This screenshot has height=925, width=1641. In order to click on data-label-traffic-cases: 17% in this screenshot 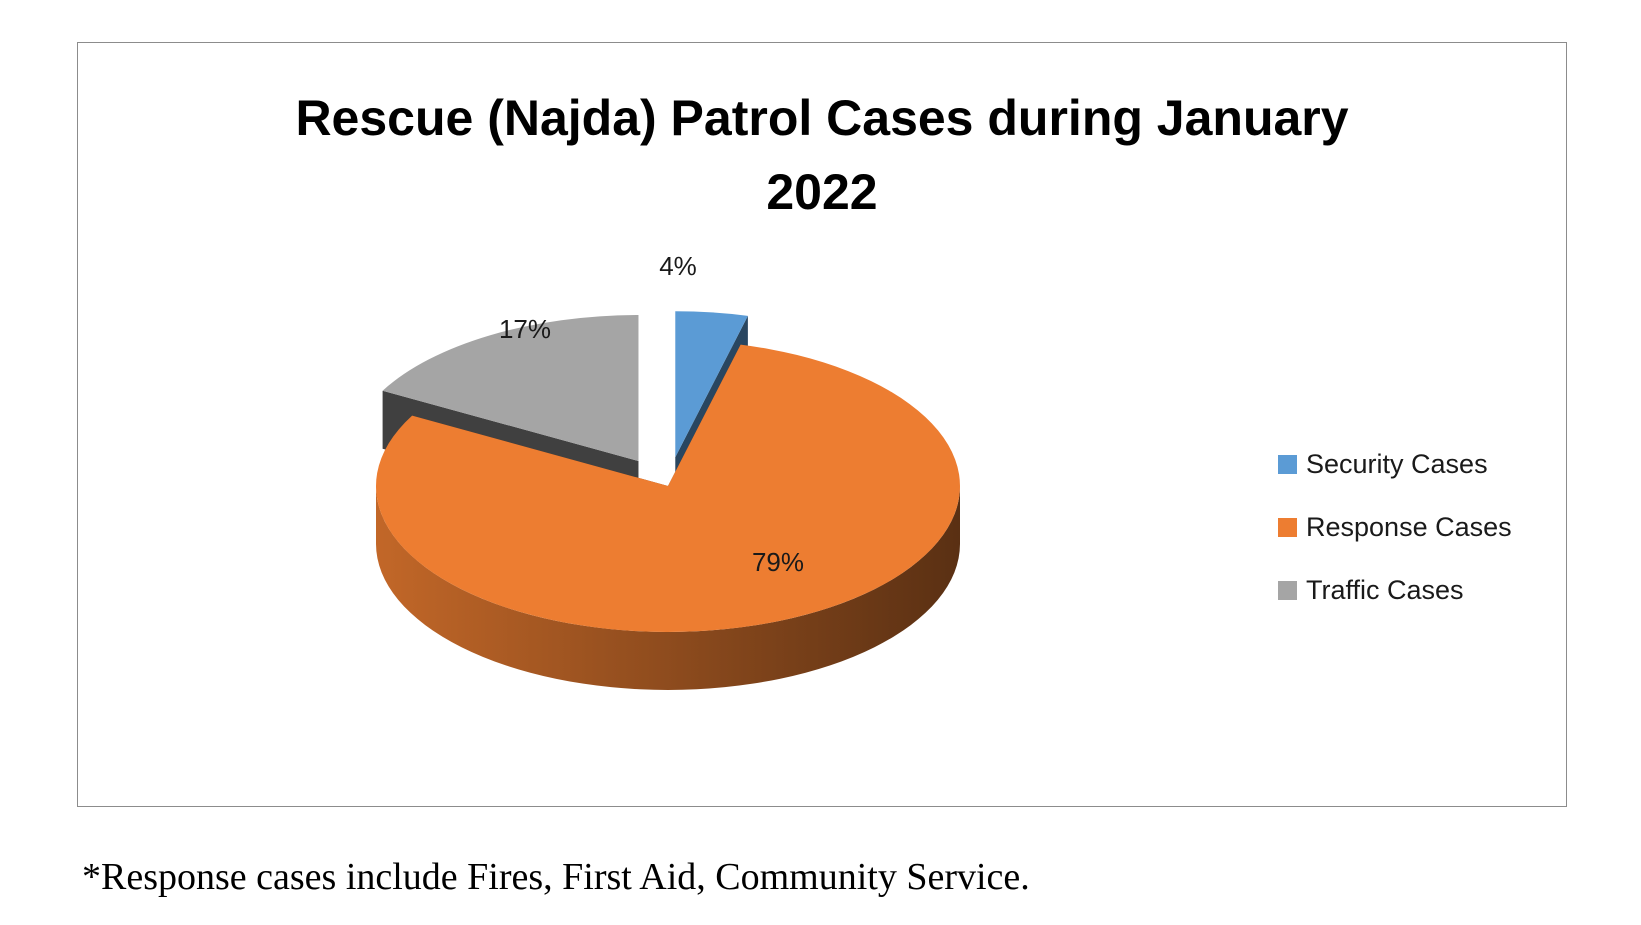, I will do `click(525, 329)`.